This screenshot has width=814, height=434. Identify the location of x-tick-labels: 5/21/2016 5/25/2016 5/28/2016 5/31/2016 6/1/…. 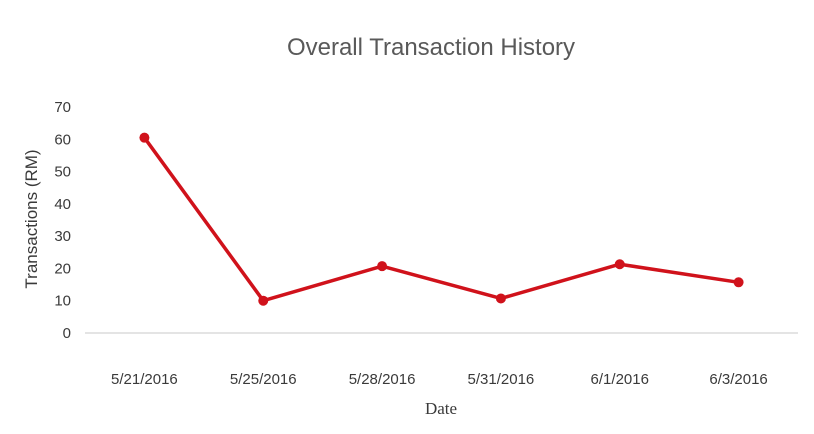
(439, 379).